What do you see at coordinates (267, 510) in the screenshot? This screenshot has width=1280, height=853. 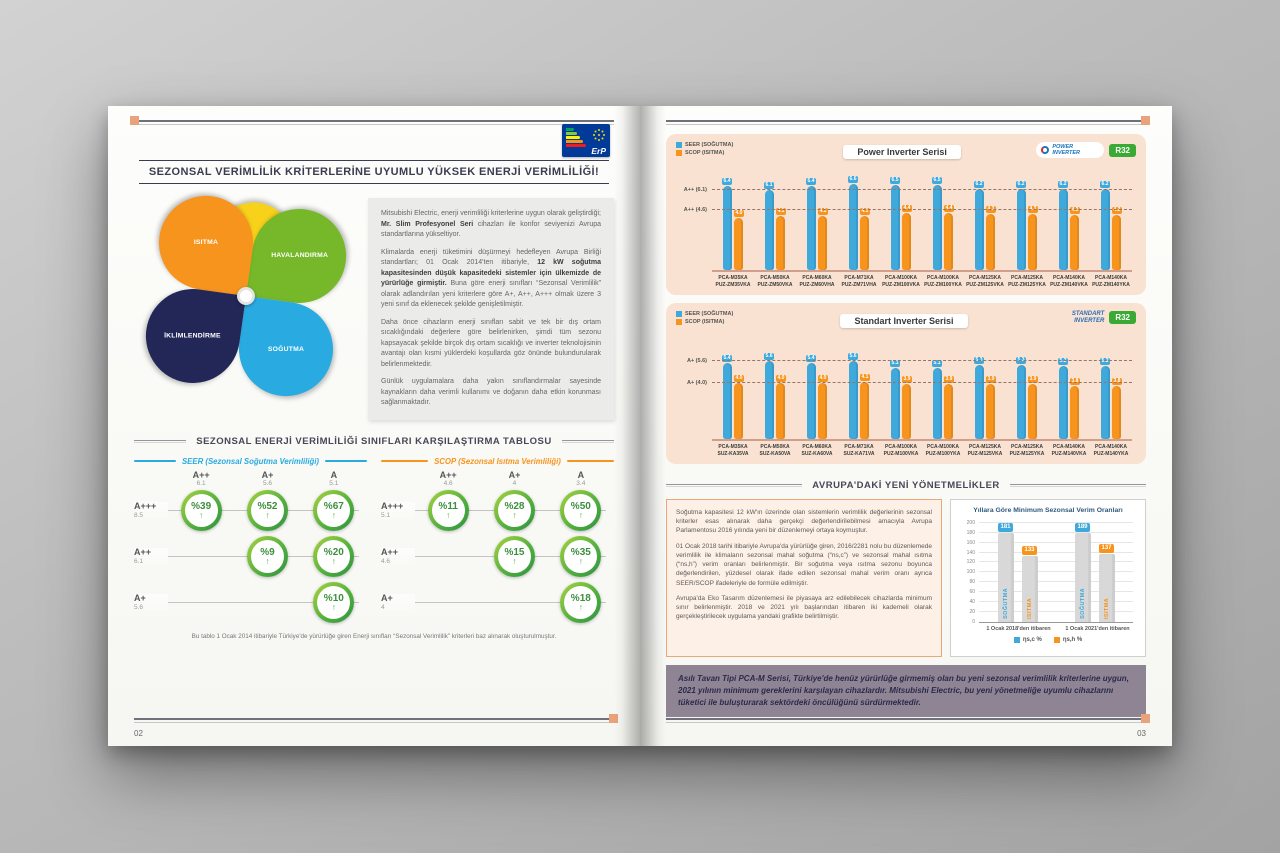 I see `efficiency-gain-badge: %52 ↑` at bounding box center [267, 510].